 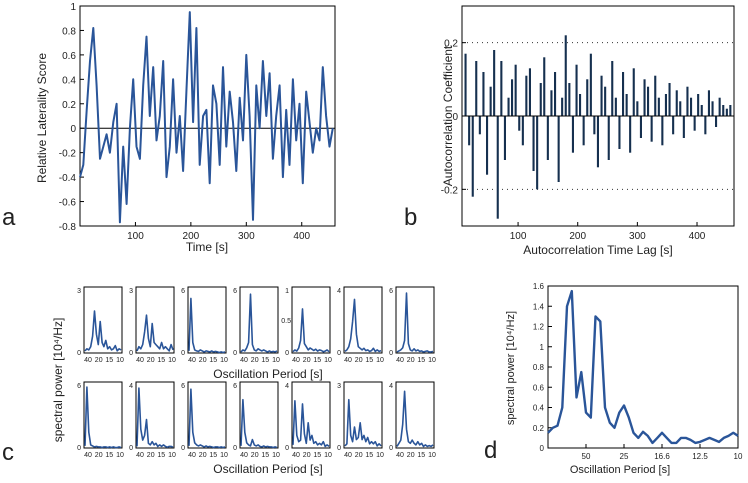 I want to click on panel-a-ytick-label: -0.8, so click(x=68, y=227).